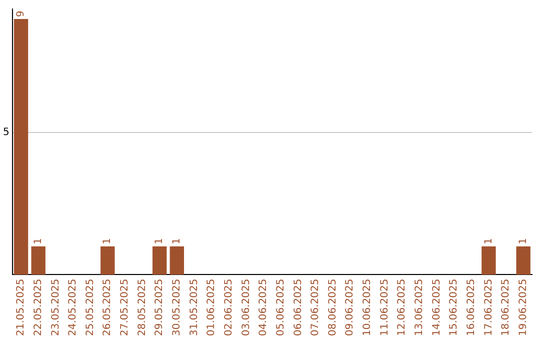 The image size is (540, 340). What do you see at coordinates (350, 307) in the screenshot?
I see `x-tick-label: 09.06.2025` at bounding box center [350, 307].